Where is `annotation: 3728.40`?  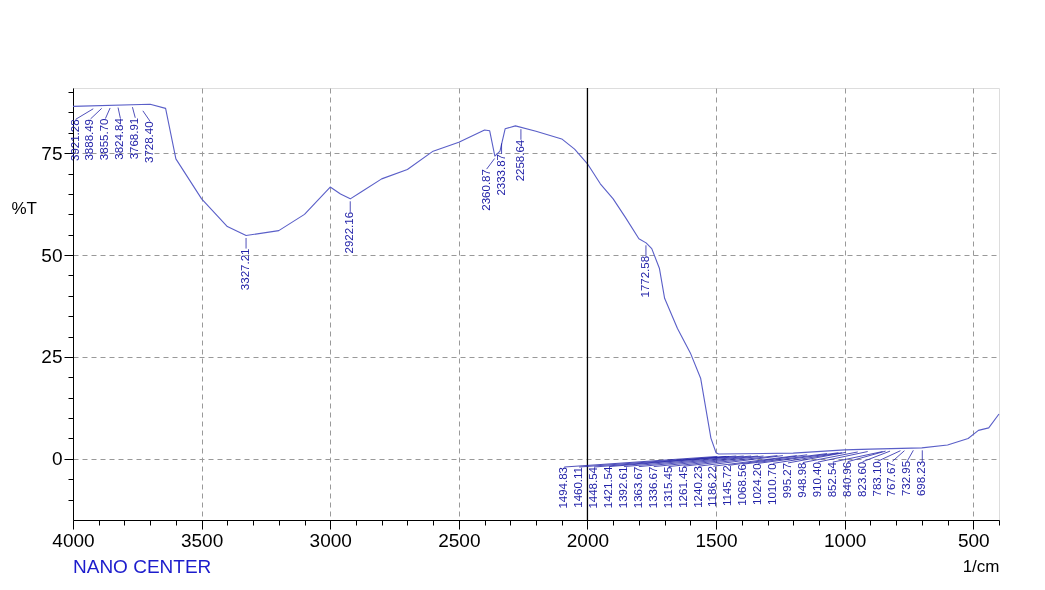
annotation: 3728.40 is located at coordinates (149, 142).